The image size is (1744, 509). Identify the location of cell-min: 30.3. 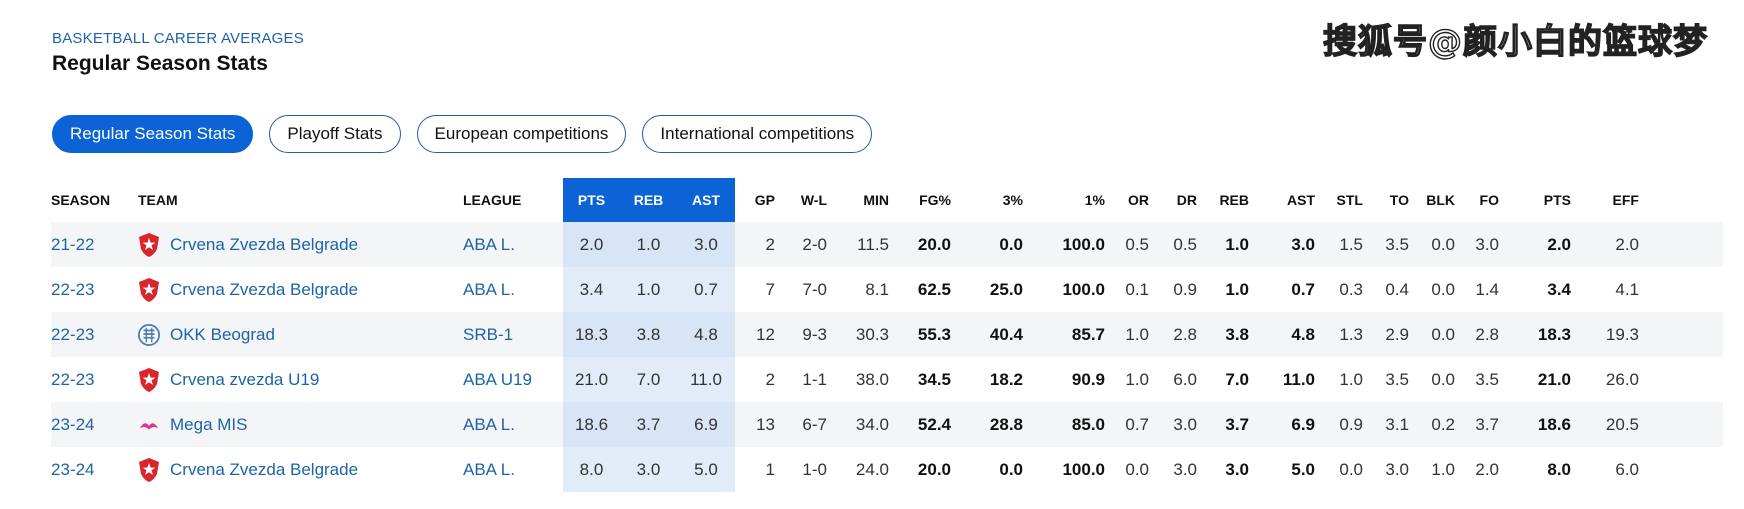
(872, 334).